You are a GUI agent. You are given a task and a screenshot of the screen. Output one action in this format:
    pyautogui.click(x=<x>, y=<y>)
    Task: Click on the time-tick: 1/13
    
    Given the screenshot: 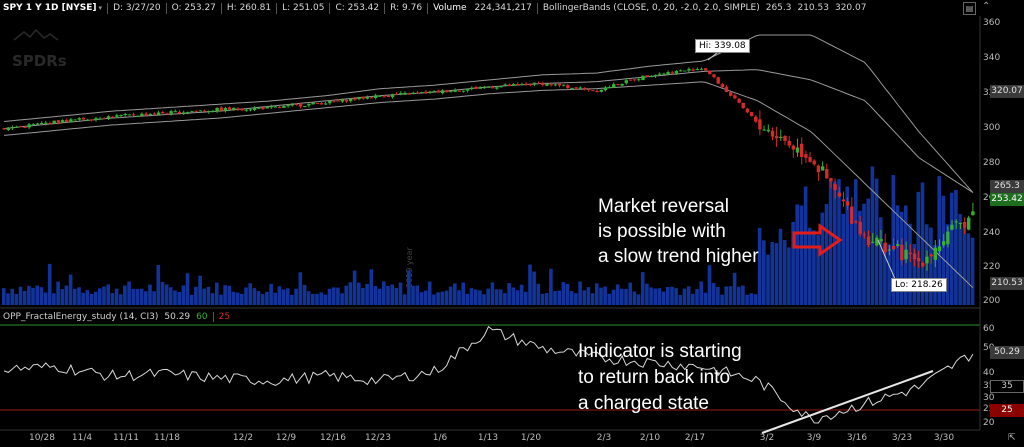 What is the action you would take?
    pyautogui.click(x=488, y=438)
    